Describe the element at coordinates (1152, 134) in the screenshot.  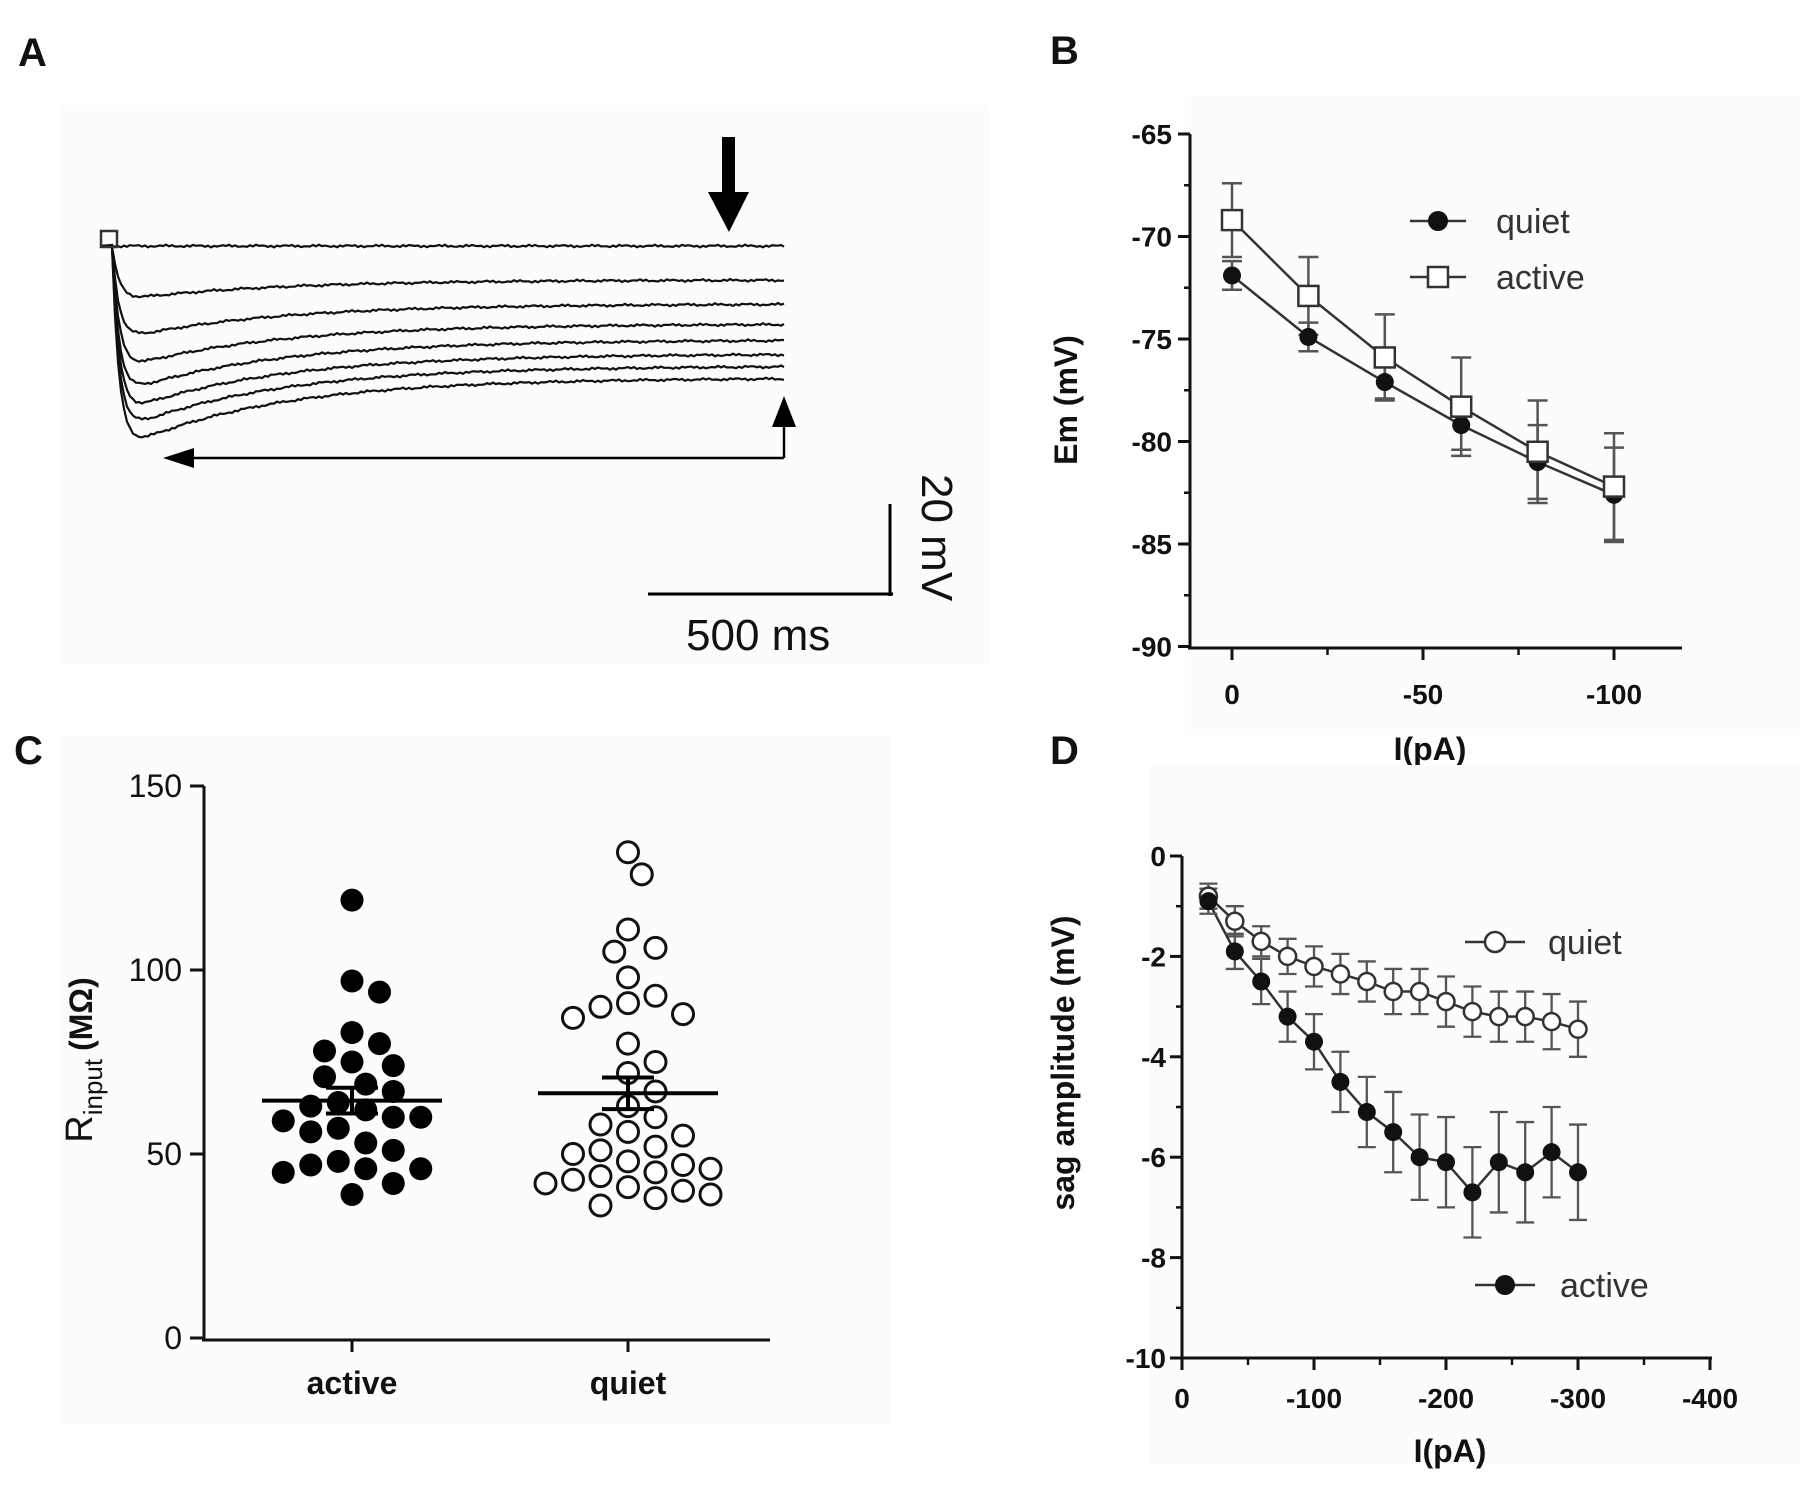
I see `y-tick-label: -65` at that location.